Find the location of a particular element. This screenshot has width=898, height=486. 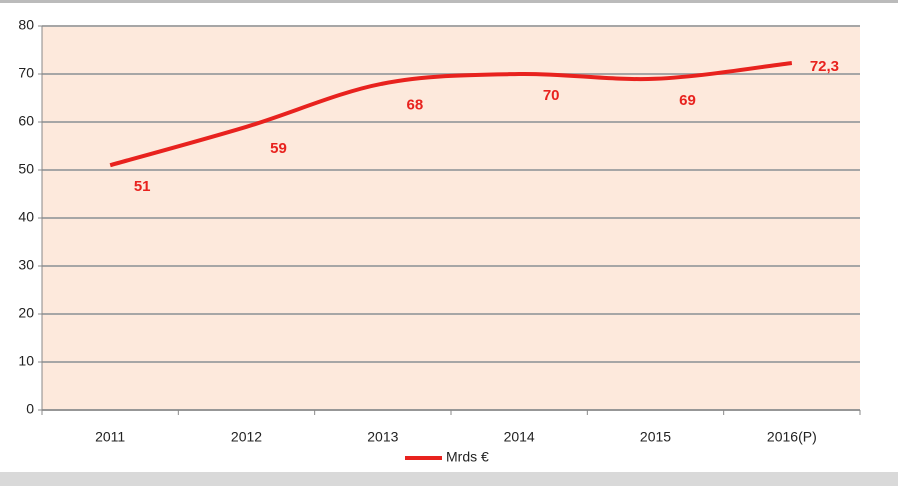

x-tick-label: 2013 is located at coordinates (382, 437).